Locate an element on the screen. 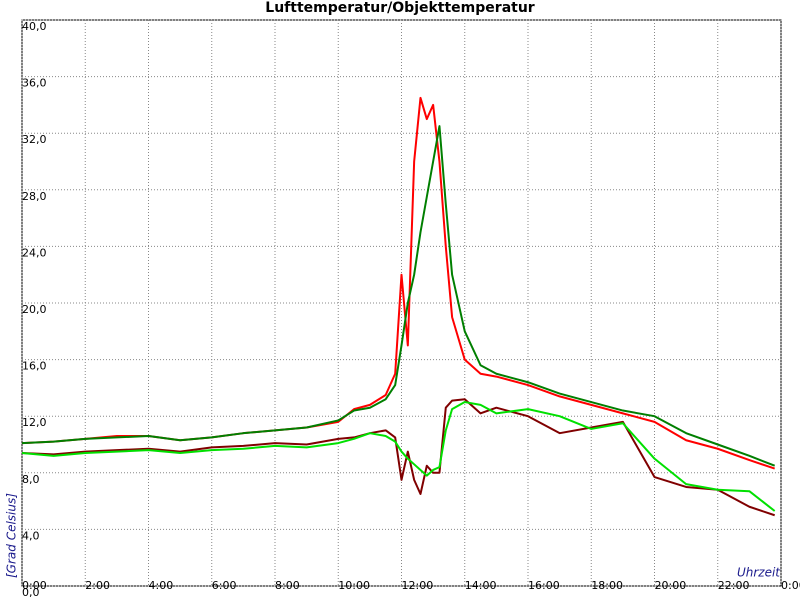 This screenshot has height=604, width=800. y-tick-label: 40,0 is located at coordinates (34, 26).